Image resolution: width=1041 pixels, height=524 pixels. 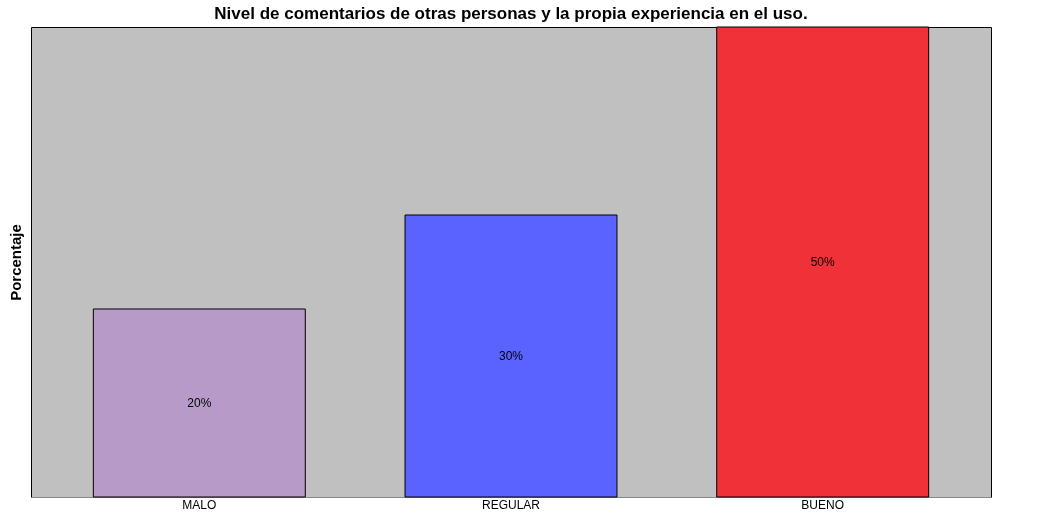 I want to click on x-tick-label: REGULAR, so click(x=511, y=504).